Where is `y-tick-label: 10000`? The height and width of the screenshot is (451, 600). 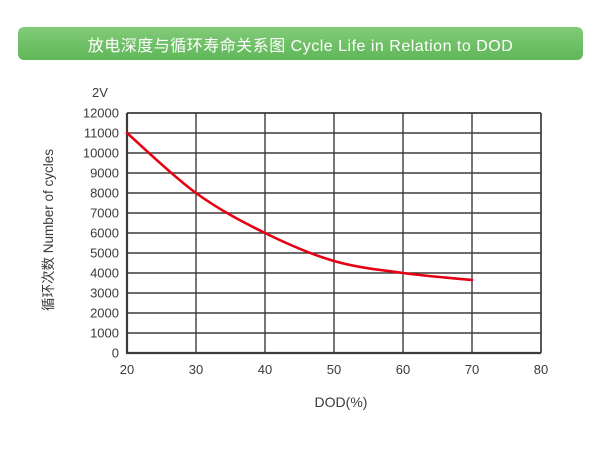 y-tick-label: 10000 is located at coordinates (101, 153).